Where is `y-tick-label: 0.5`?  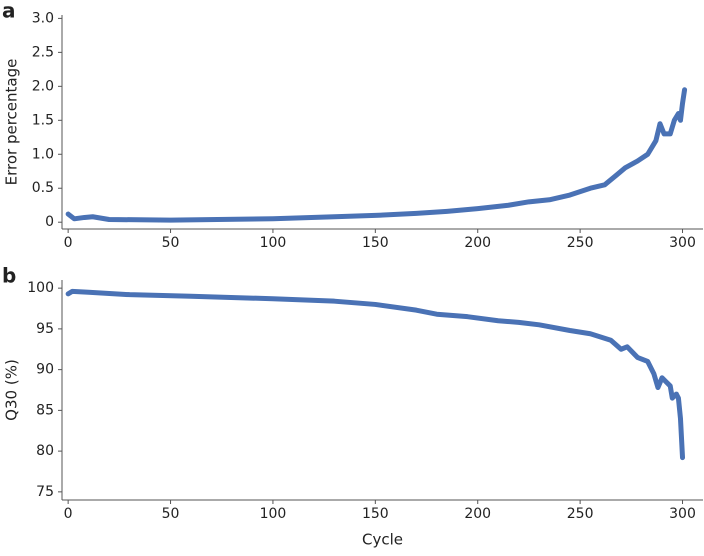
y-tick-label: 0.5 is located at coordinates (43, 188).